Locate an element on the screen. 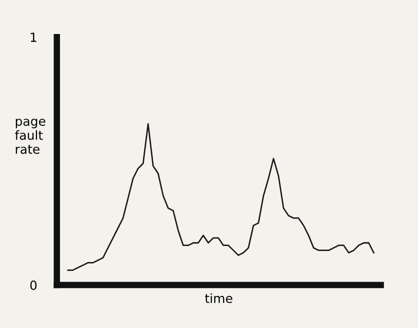 Image resolution: width=418 pixels, height=328 pixels. y-tick-label: 1 is located at coordinates (33, 37).